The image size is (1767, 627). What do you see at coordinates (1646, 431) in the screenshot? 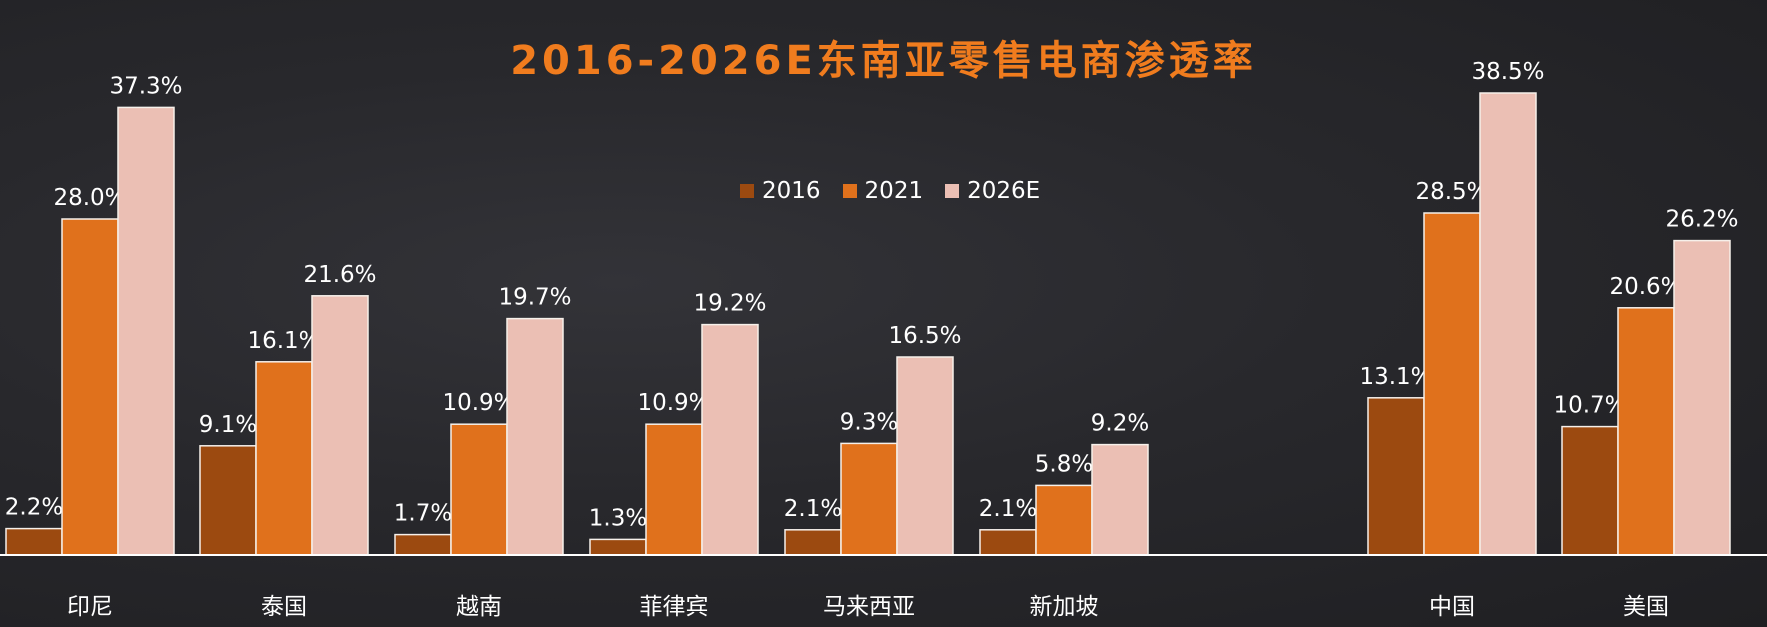
I see `bar-meiguo-2021` at bounding box center [1646, 431].